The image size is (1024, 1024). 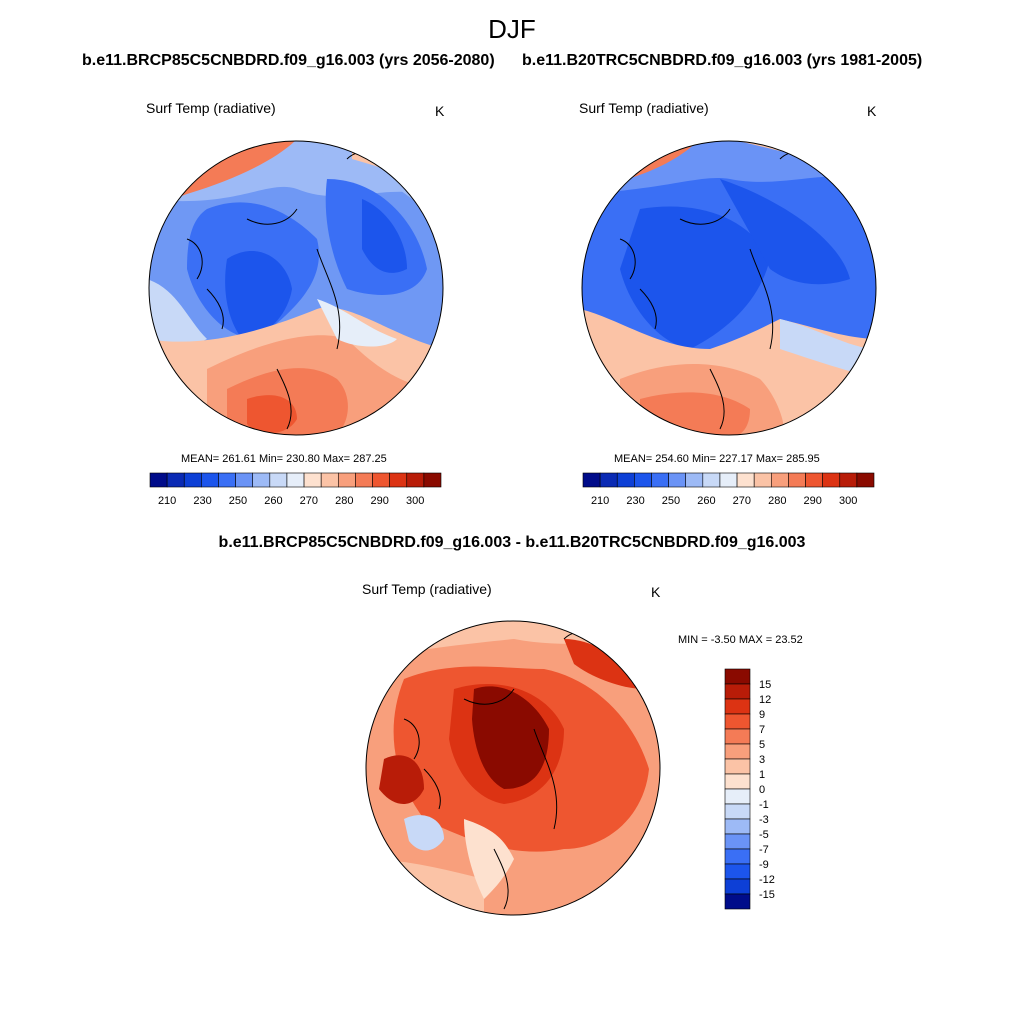 I want to click on difference-colorbar-tick-label: -3, so click(x=764, y=820).